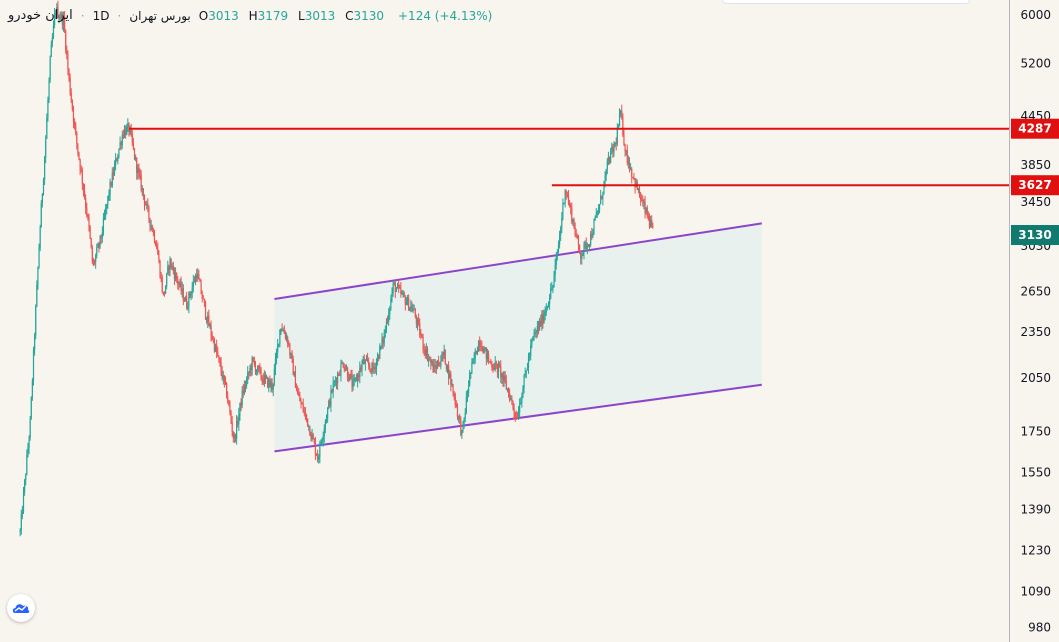 This screenshot has height=642, width=1059. Describe the element at coordinates (1035, 165) in the screenshot. I see `price-tick-label: 3850` at that location.